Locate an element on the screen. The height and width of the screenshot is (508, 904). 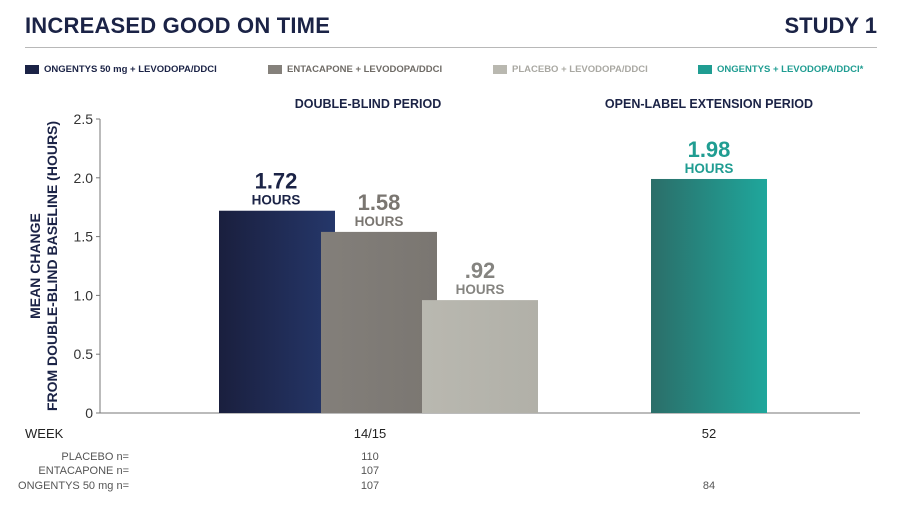
n-row-label: ONGENTYS 50 mg n= is located at coordinates (73, 486).